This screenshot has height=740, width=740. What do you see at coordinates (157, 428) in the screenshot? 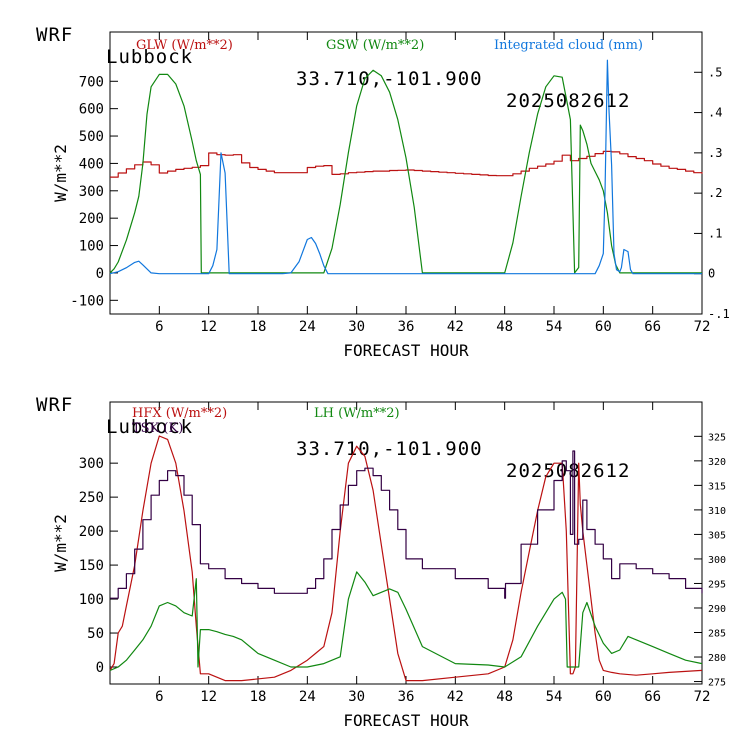
I see `legend-entry: TSK (K)` at bounding box center [157, 428].